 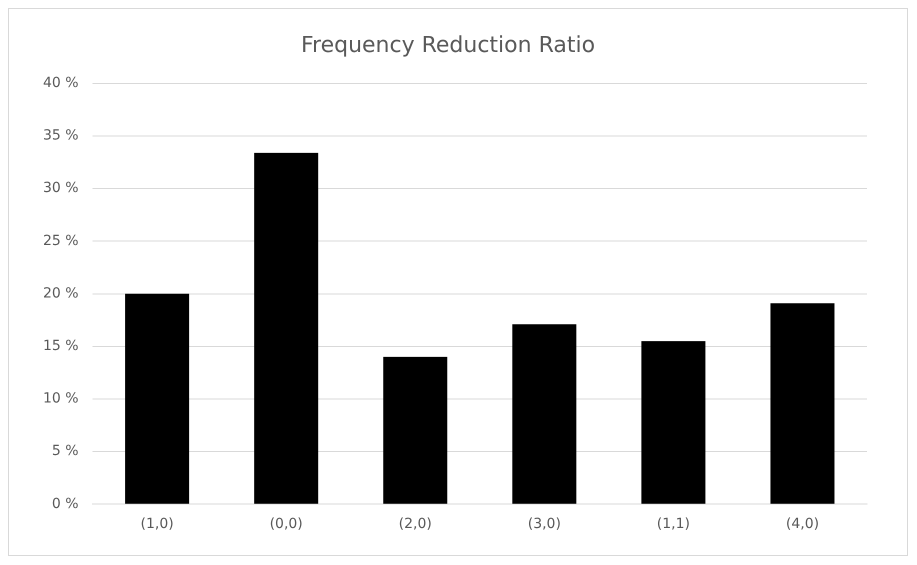 I want to click on x-tick-label: (1,1), so click(x=673, y=524).